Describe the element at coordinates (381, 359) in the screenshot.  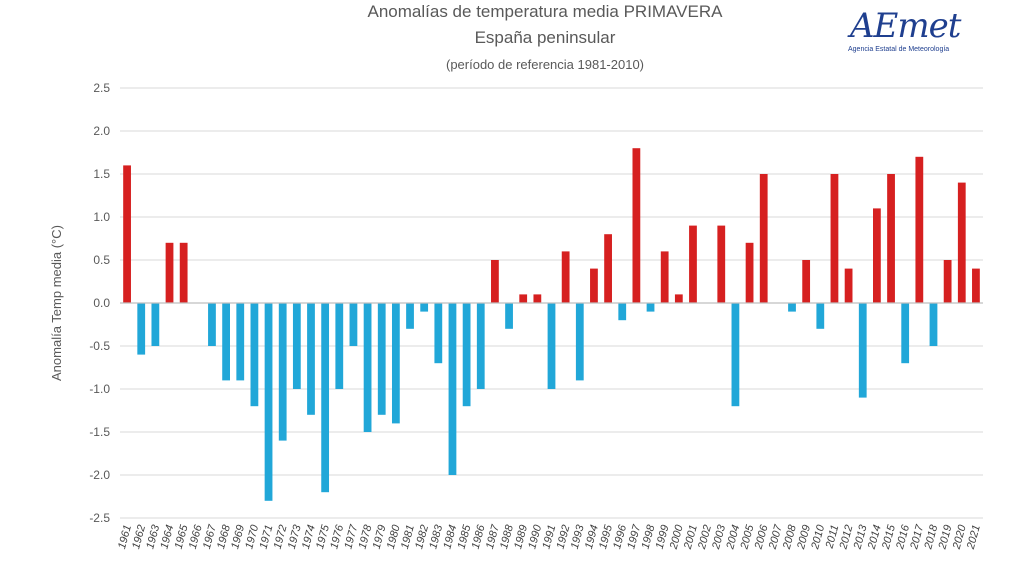
I see `bar-1979` at that location.